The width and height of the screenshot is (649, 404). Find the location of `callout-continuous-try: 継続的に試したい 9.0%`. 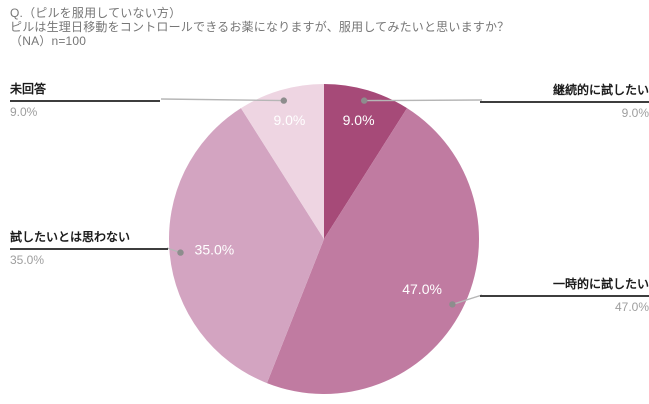

callout-continuous-try: 継続的に試したい 9.0% is located at coordinates (564, 100).